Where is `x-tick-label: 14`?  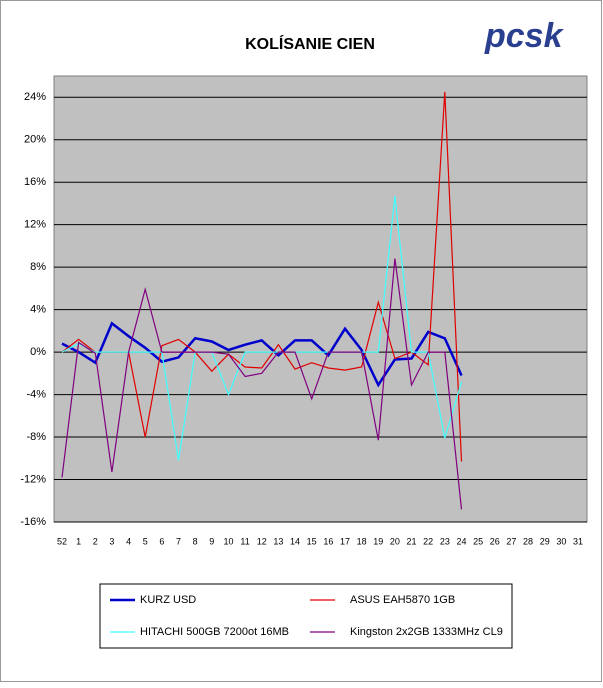 x-tick-label: 14 is located at coordinates (295, 541).